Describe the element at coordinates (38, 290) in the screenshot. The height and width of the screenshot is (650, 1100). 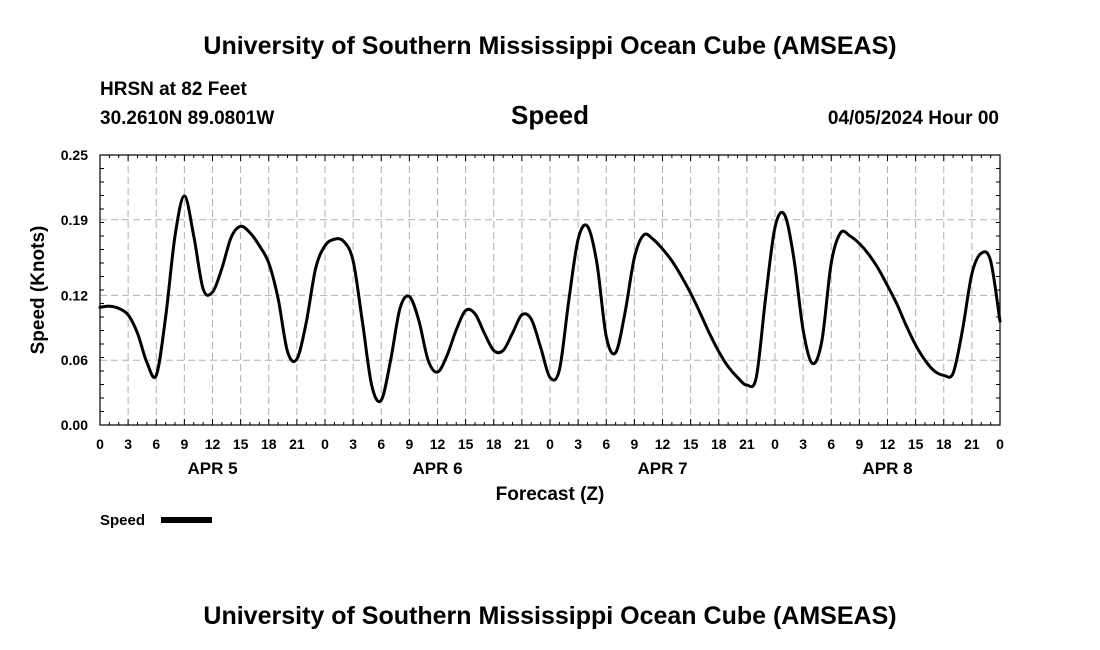
I see `y-axis-label: Speed (Knots)` at that location.